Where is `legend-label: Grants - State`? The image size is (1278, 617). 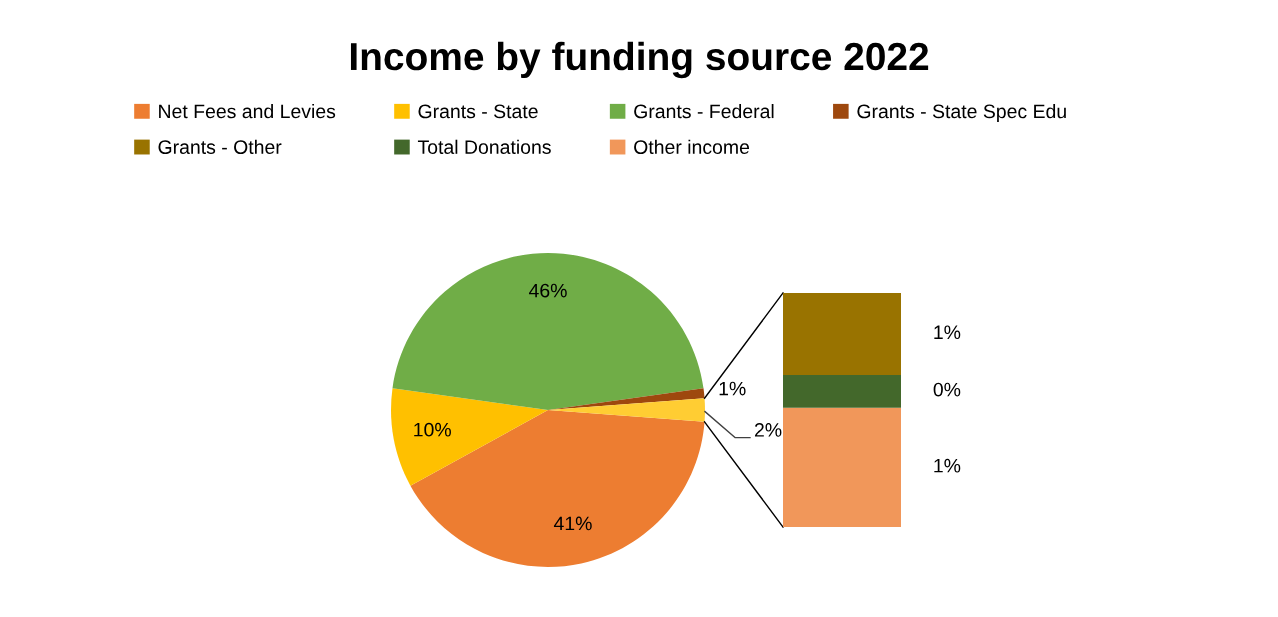 legend-label: Grants - State is located at coordinates (478, 111).